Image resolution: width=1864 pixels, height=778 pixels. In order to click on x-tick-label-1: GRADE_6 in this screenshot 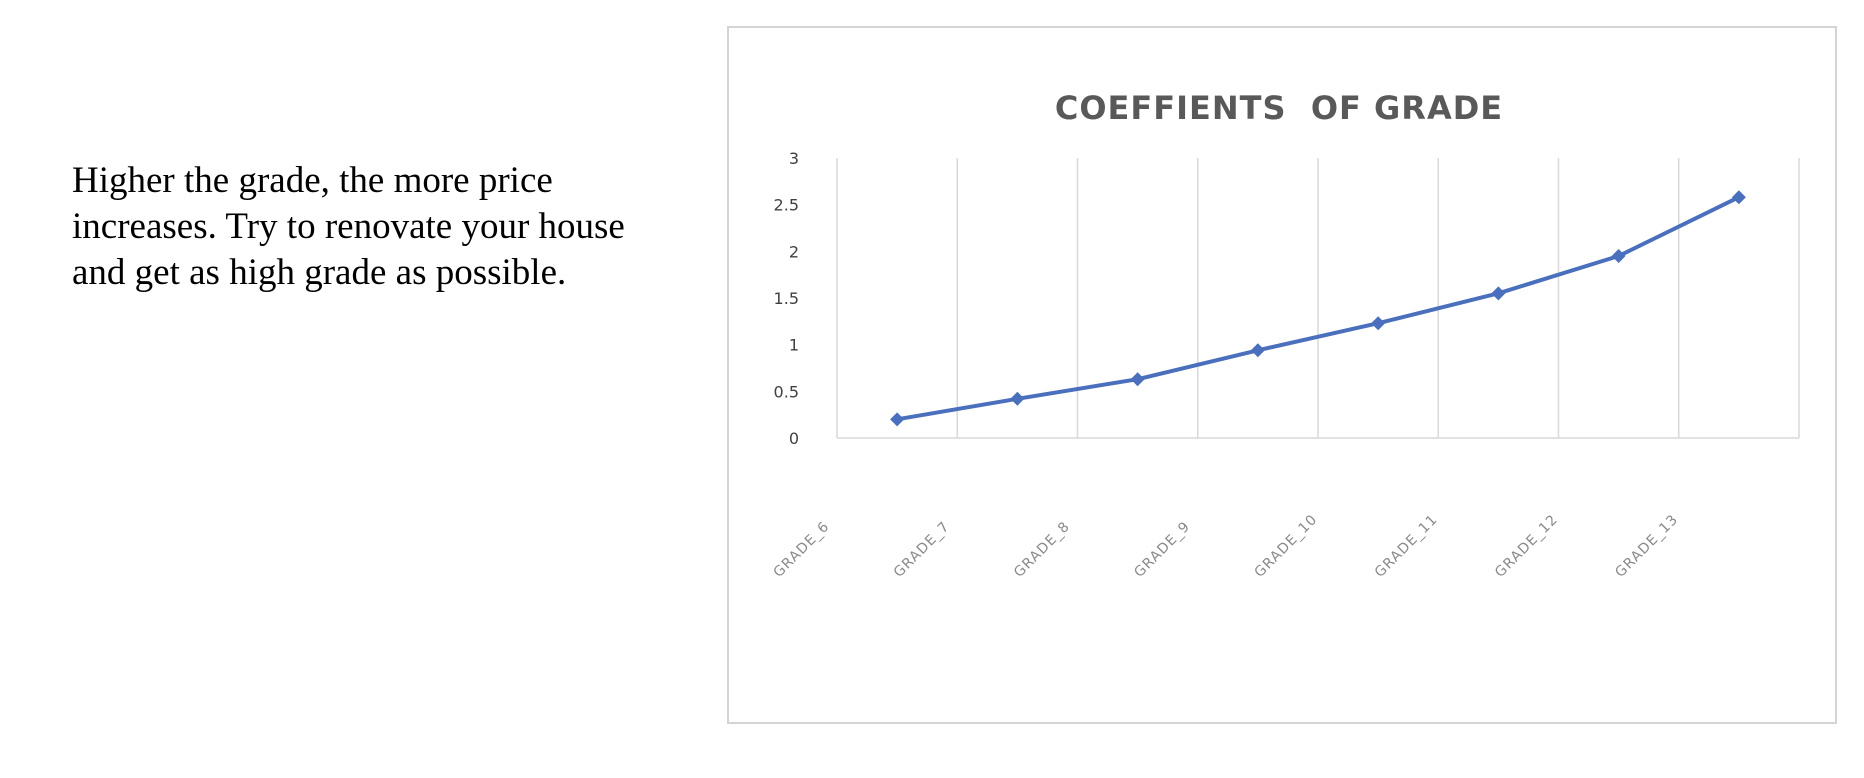, I will do `click(802, 550)`.